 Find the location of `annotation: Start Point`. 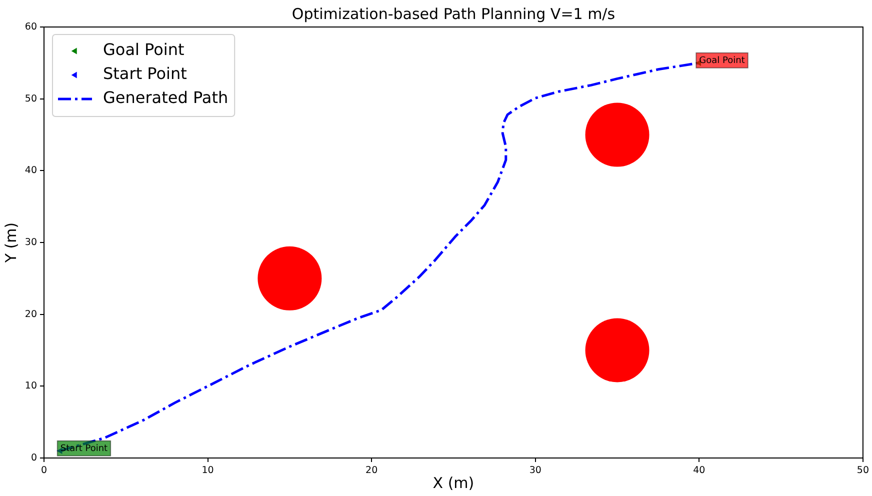

annotation: Start Point is located at coordinates (84, 449).